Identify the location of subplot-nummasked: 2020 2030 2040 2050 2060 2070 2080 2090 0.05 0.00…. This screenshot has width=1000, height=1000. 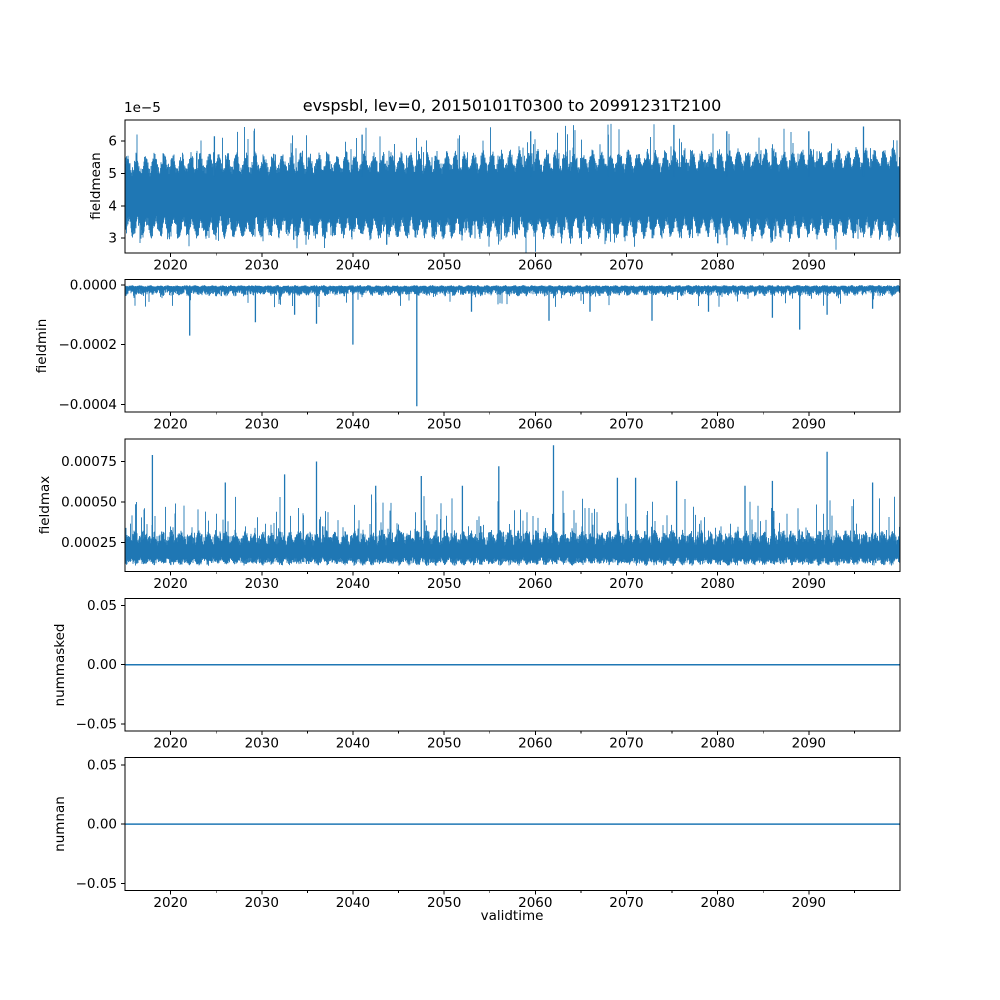
(488, 674).